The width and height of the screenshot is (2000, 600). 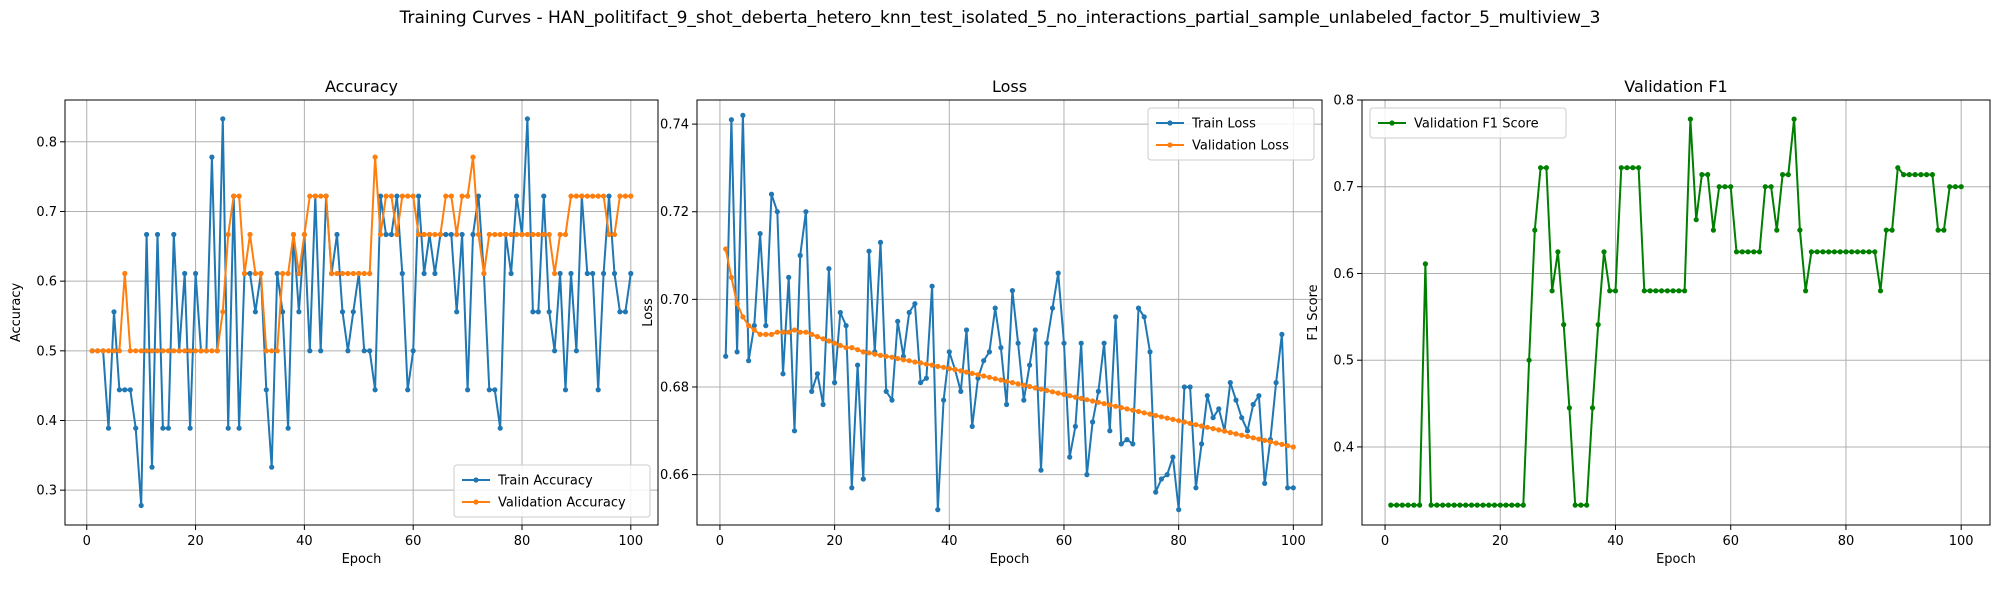 What do you see at coordinates (195, 541) in the screenshot?
I see `x-tick-label: 20` at bounding box center [195, 541].